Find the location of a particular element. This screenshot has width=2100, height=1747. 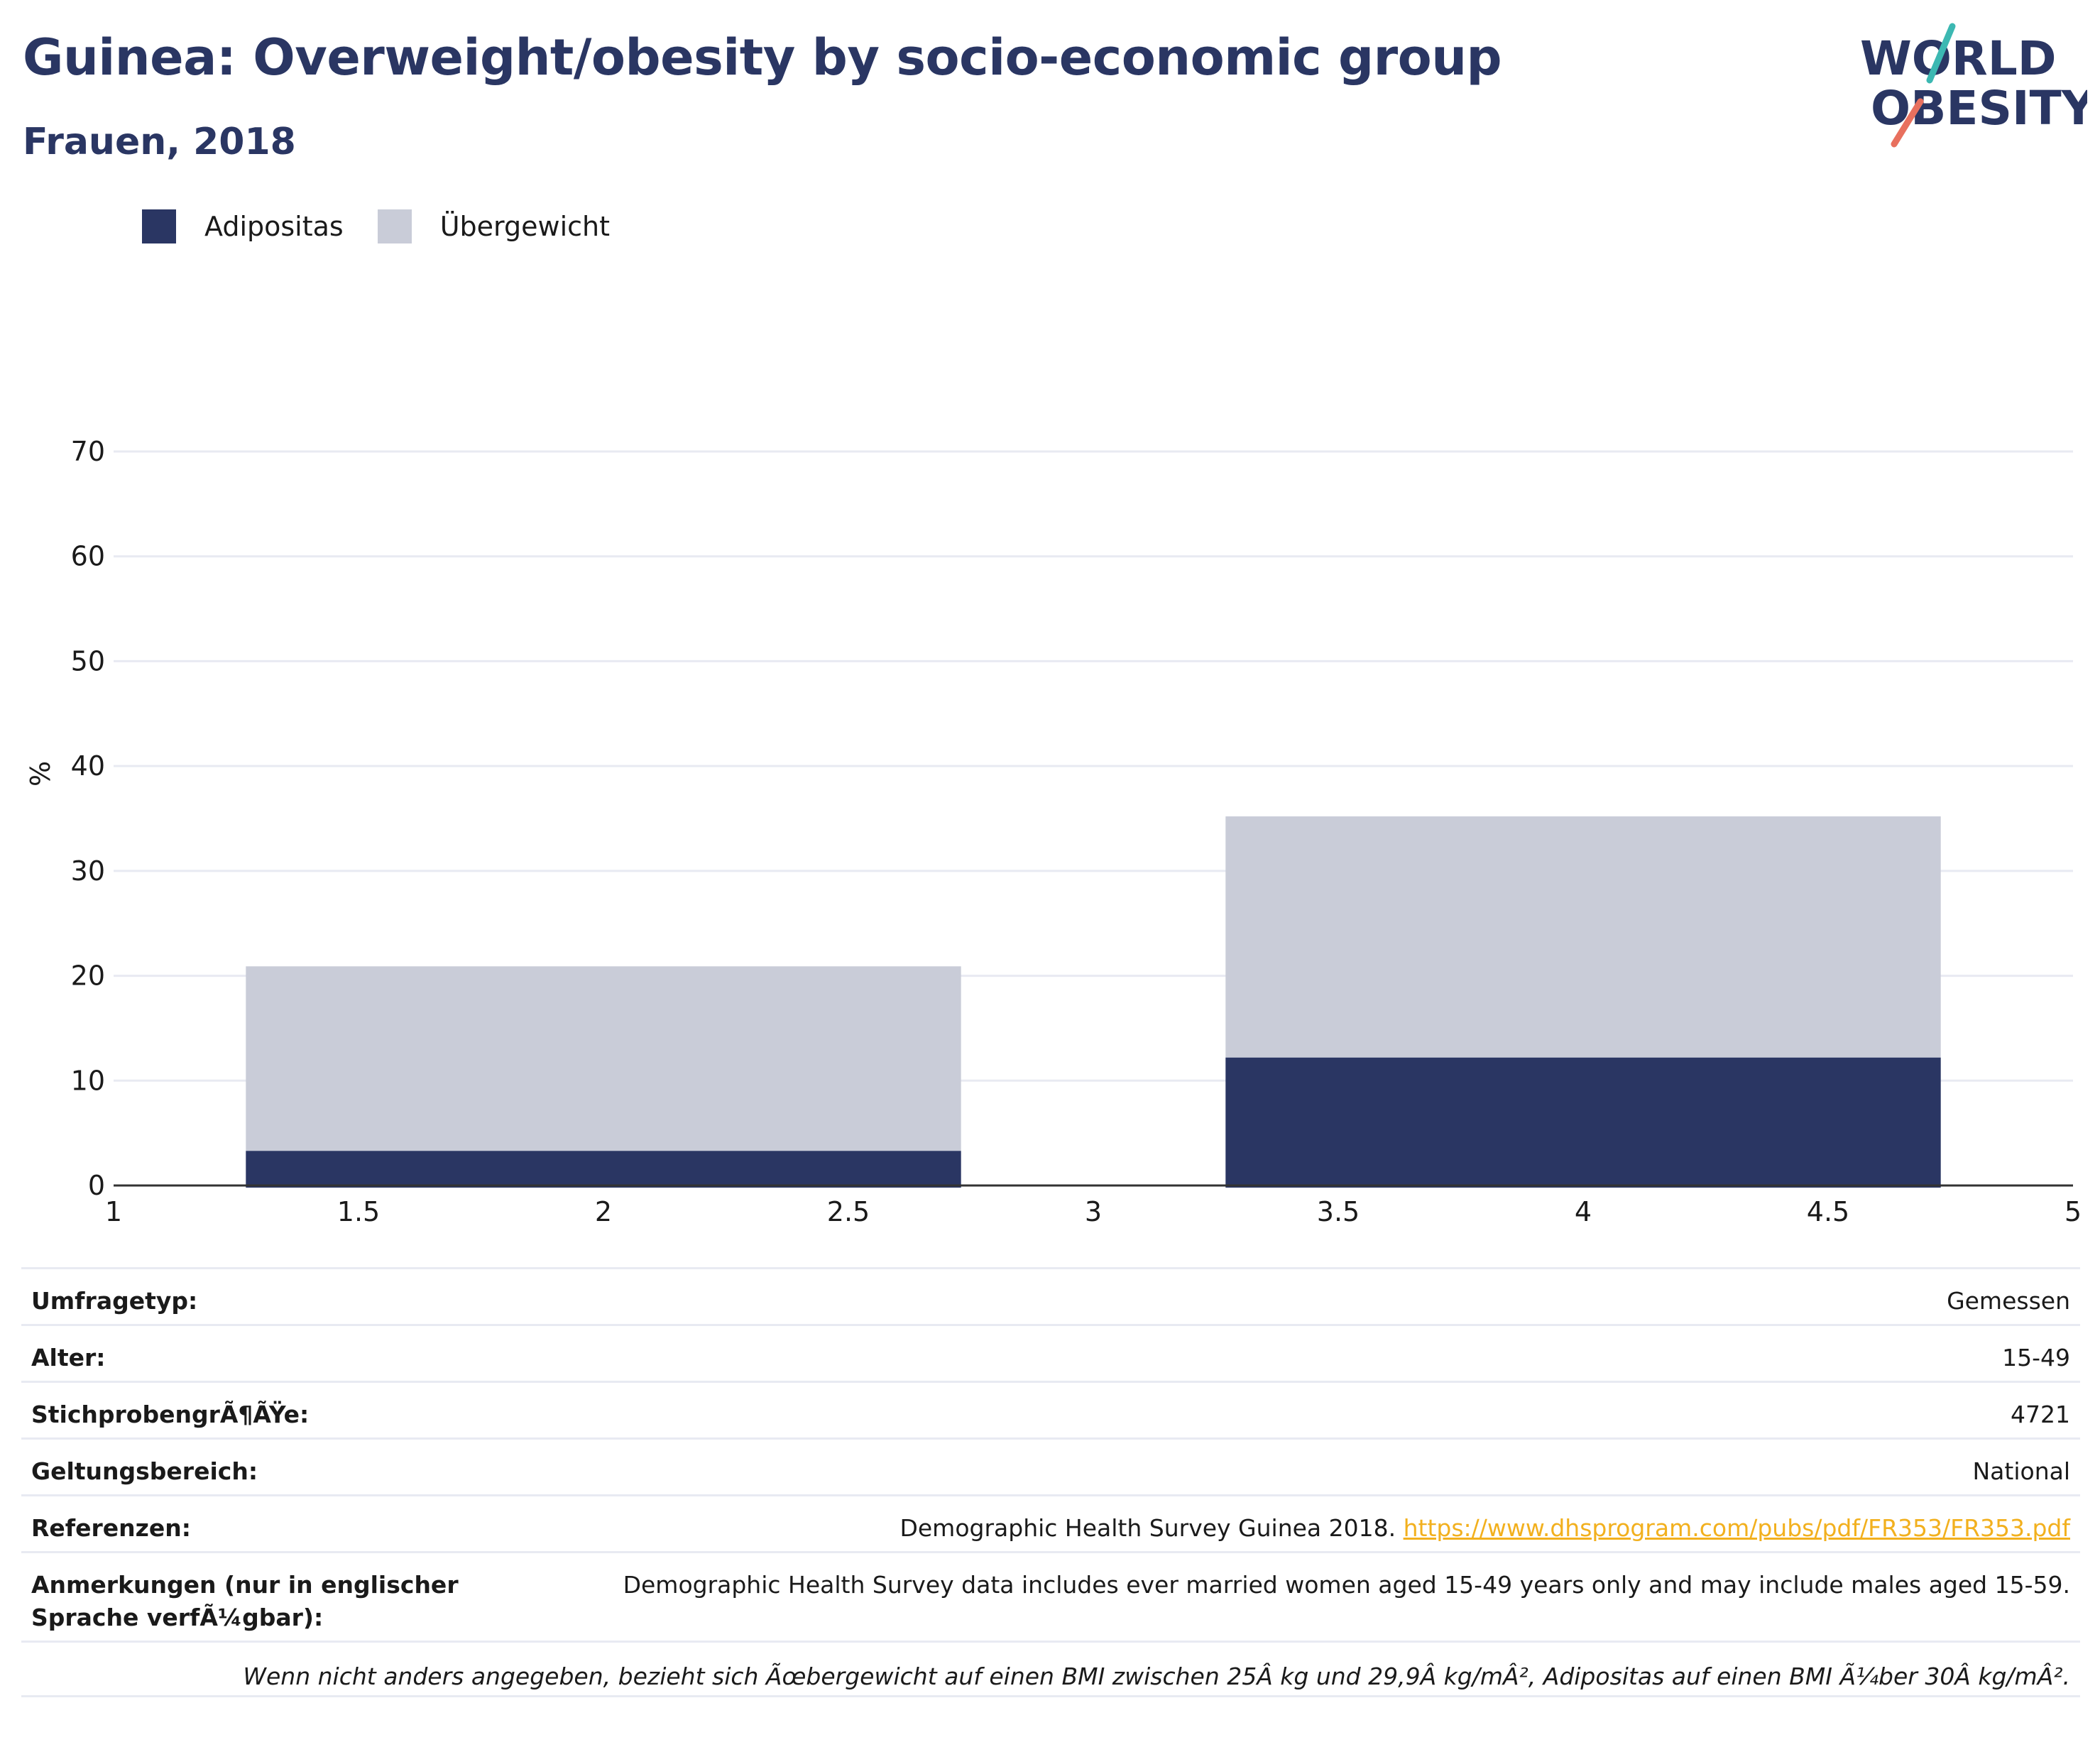

y-tick-label: 0 is located at coordinates (96, 1185).